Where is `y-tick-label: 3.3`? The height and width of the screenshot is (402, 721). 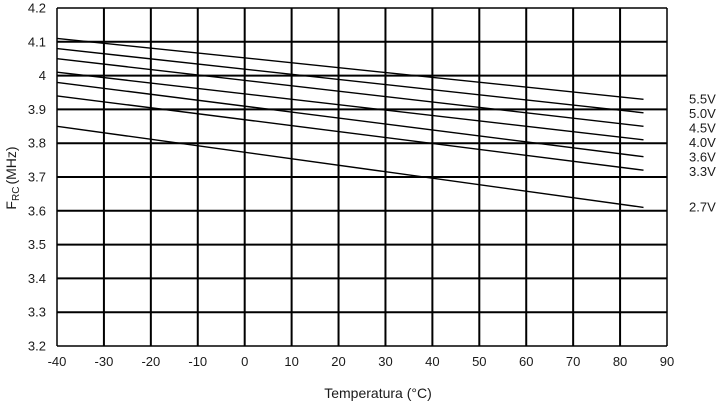 y-tick-label: 3.3 is located at coordinates (37, 312).